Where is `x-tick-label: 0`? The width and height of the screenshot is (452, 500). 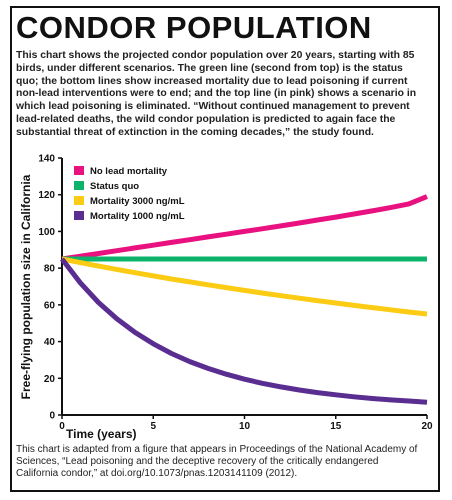
x-tick-label: 0 is located at coordinates (62, 426).